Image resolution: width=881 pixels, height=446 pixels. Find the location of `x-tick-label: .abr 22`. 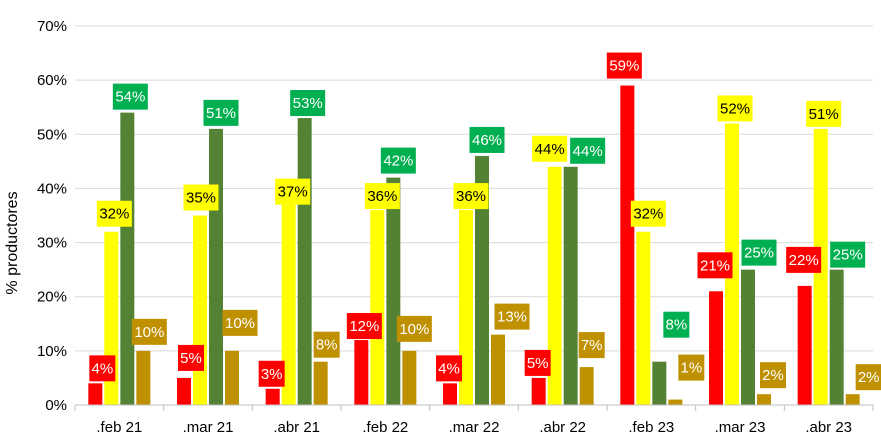

x-tick-label: .abr 22 is located at coordinates (562, 427).